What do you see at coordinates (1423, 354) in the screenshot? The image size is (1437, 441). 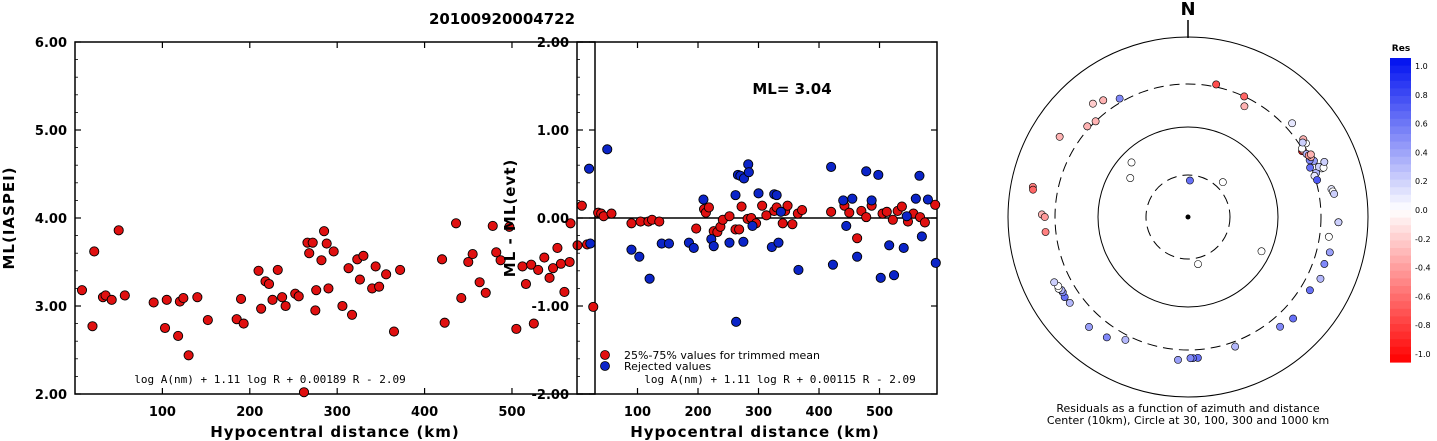 I see `colorbar-tick-label: -1.0` at bounding box center [1423, 354].